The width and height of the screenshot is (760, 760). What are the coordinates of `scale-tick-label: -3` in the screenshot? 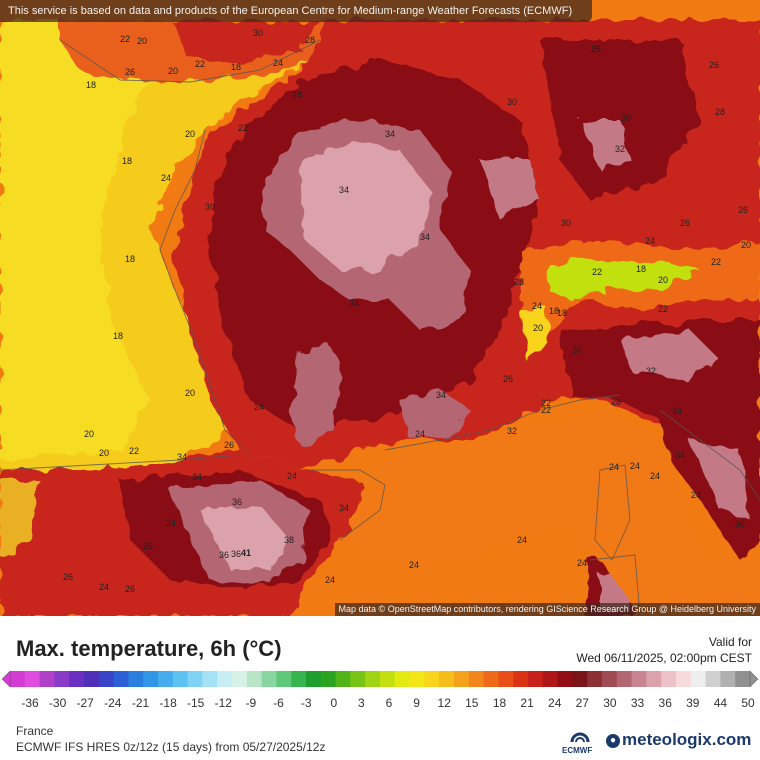 It's located at (306, 703).